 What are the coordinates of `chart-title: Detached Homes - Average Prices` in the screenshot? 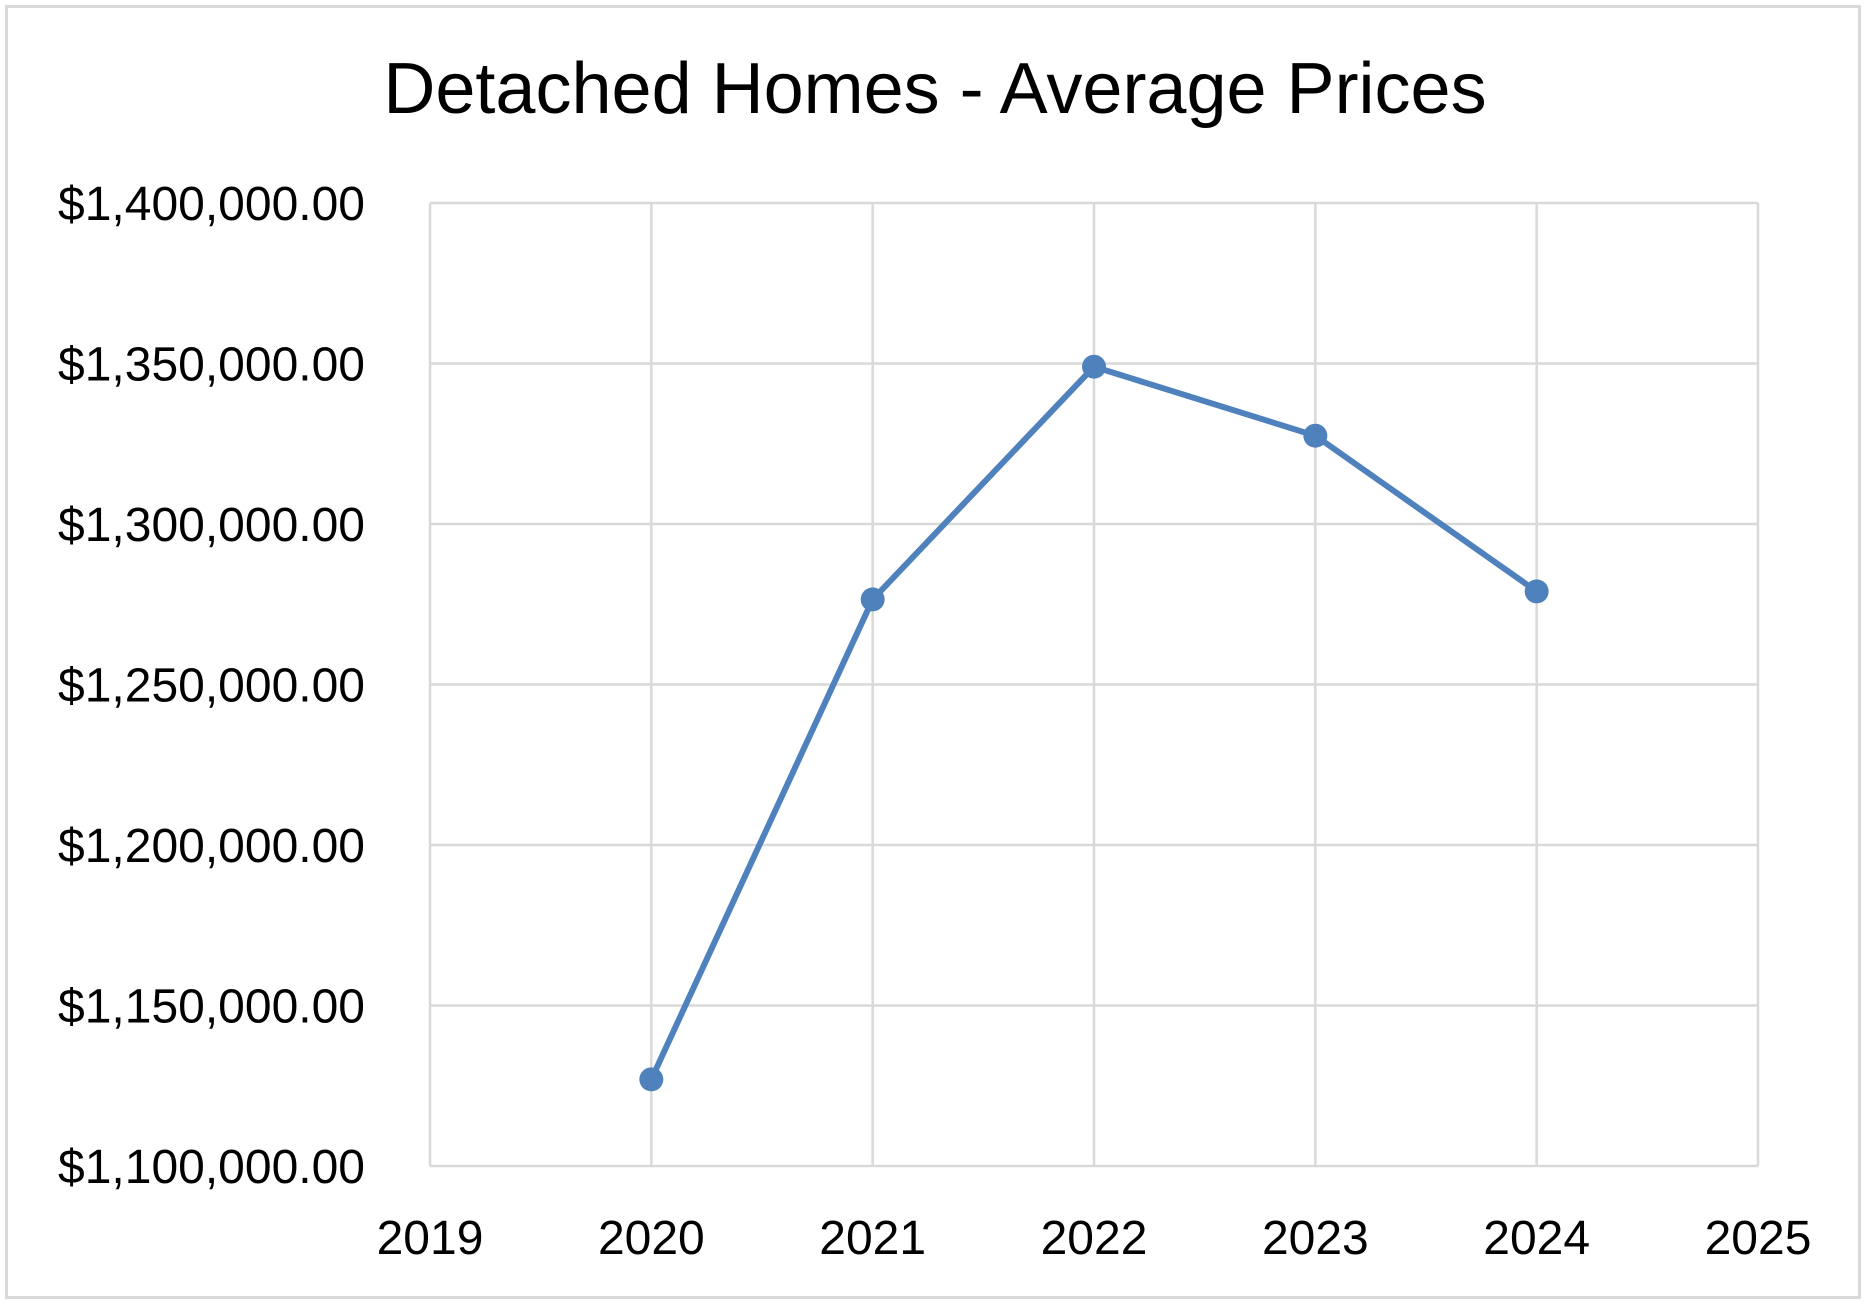 It's located at (935, 89).